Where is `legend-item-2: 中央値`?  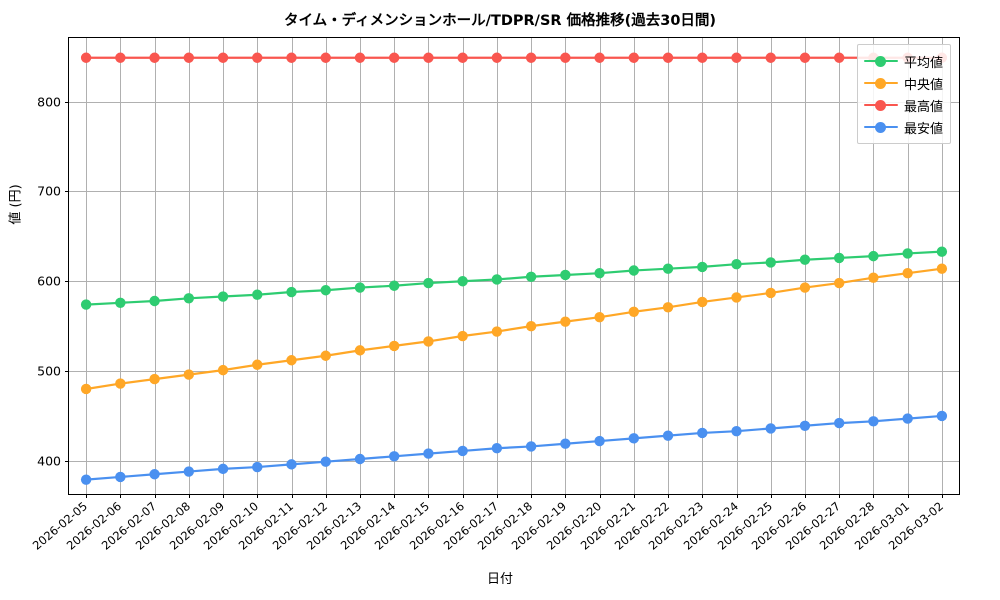
legend-item-2: 中央値 is located at coordinates (903, 83).